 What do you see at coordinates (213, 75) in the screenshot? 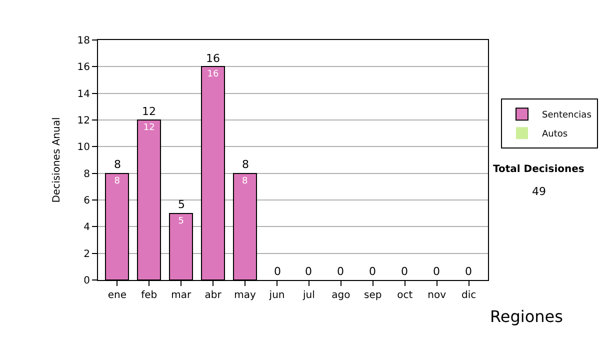
I see `data-label: 16` at bounding box center [213, 75].